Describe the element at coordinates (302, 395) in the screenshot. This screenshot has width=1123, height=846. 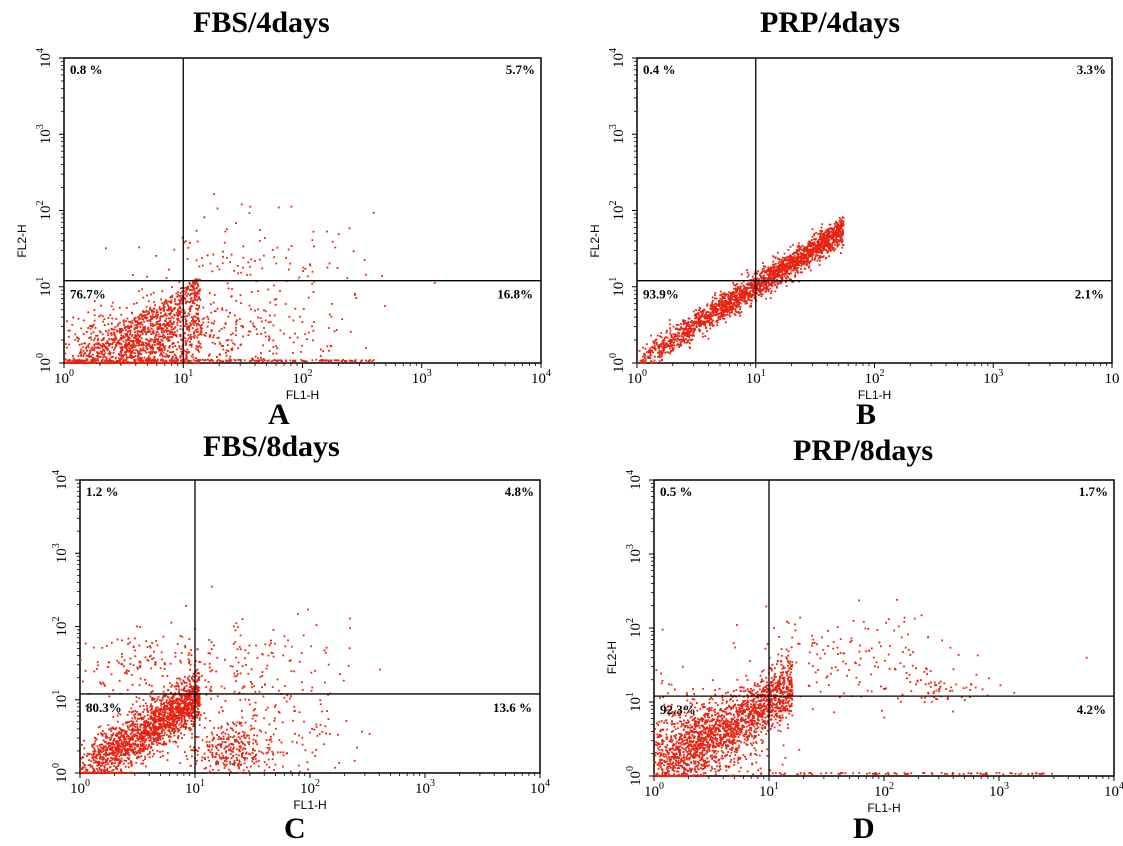
I see `panel-a-x-axis-title: FL1-H` at that location.